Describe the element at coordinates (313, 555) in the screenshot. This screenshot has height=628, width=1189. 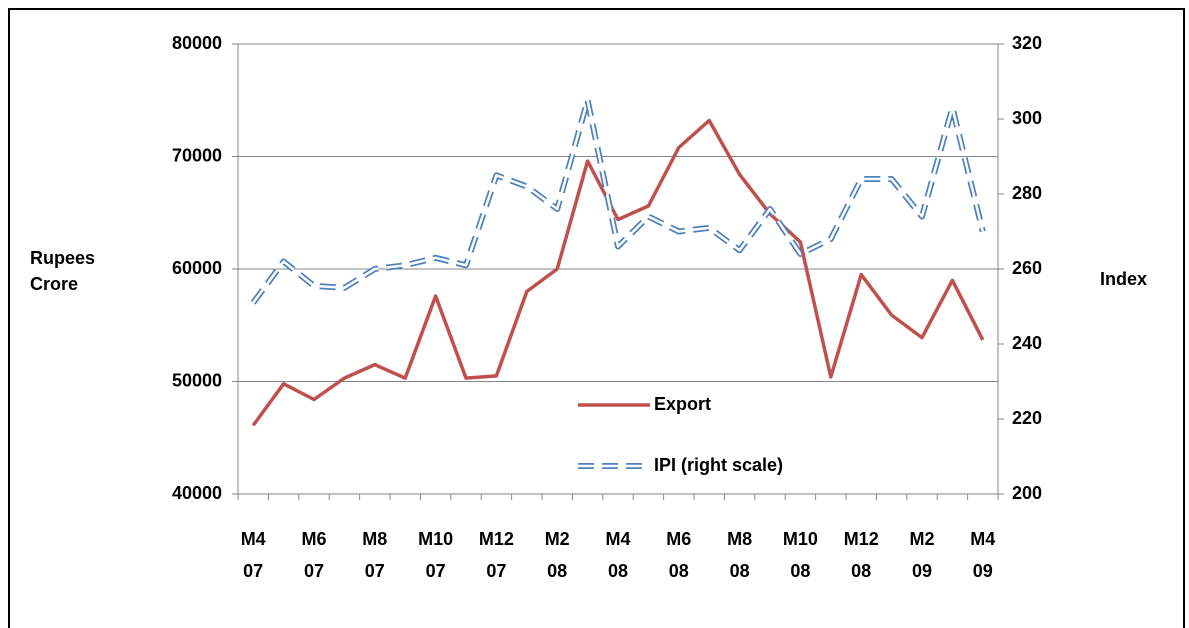
I see `x-tick-label: M6 07` at that location.